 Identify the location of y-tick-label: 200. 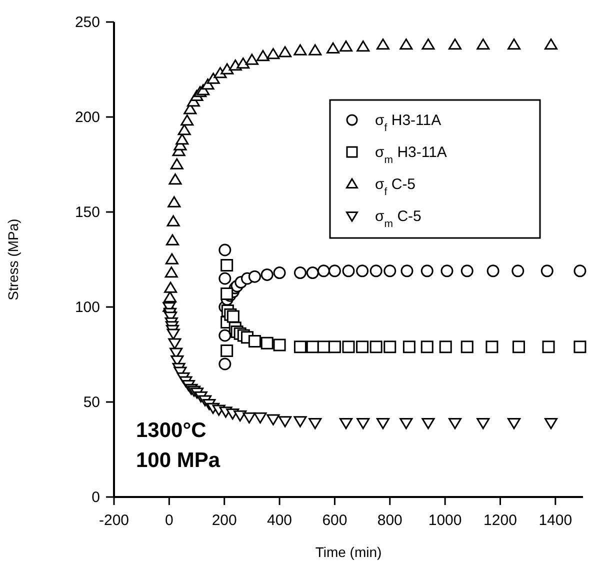
(87, 117).